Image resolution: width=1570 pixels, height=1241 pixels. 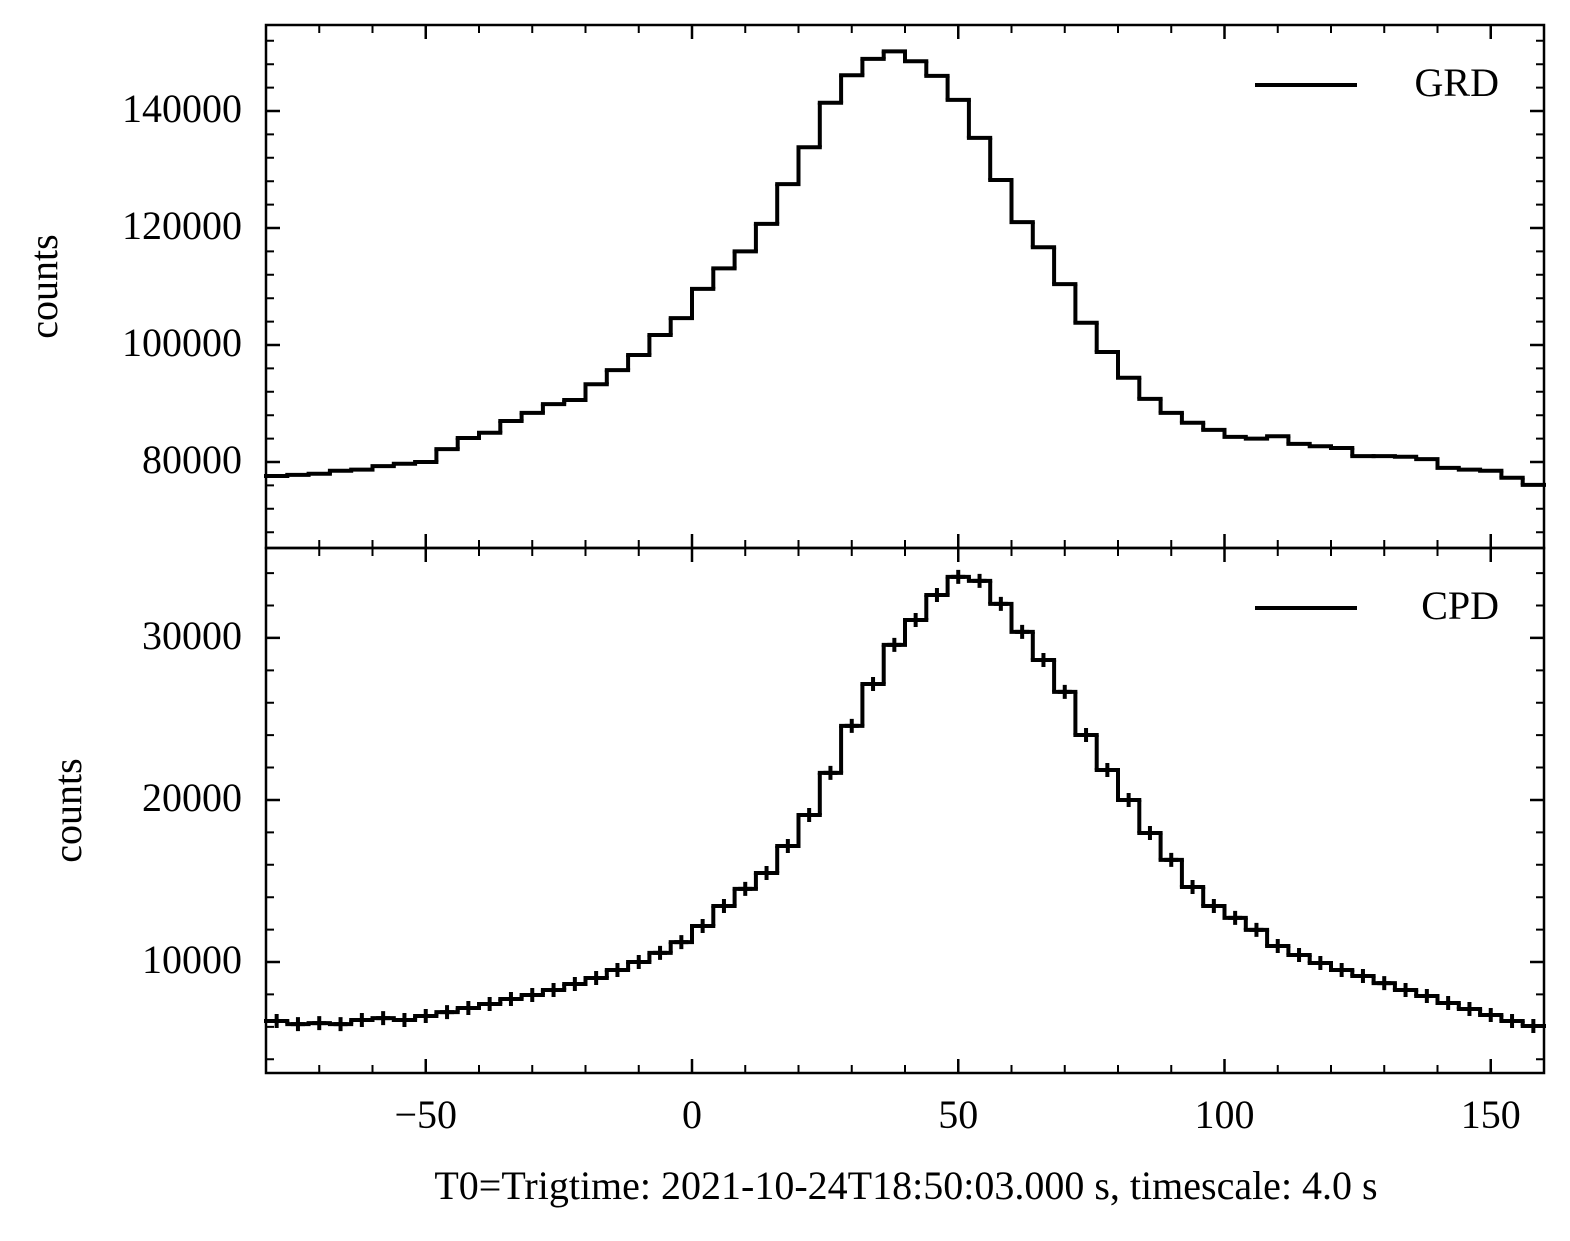 I want to click on y-tick-label: 140000, so click(x=182, y=108).